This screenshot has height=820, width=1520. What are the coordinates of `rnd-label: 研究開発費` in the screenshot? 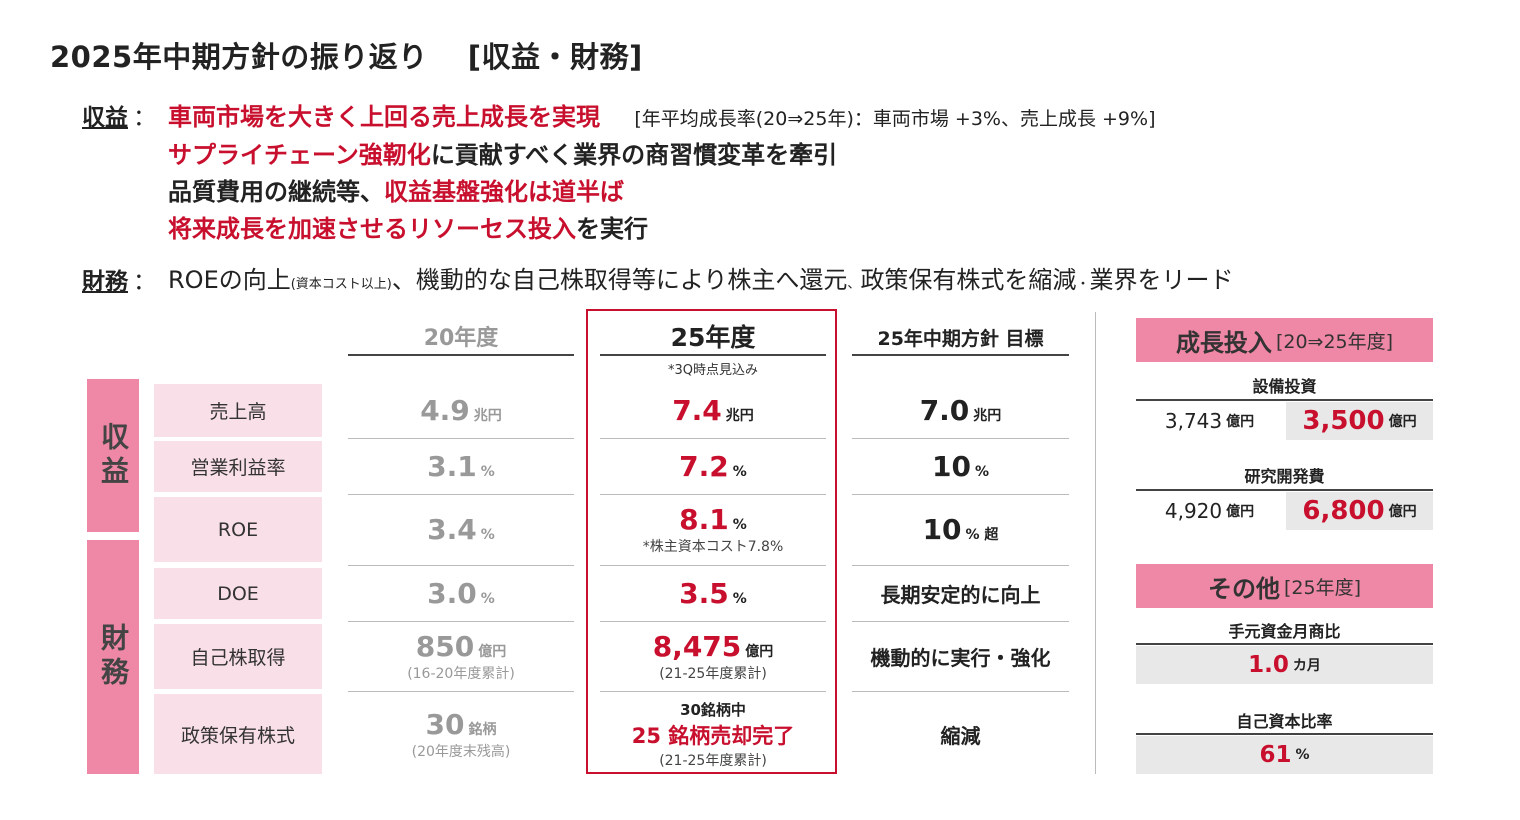 It's located at (1284, 476).